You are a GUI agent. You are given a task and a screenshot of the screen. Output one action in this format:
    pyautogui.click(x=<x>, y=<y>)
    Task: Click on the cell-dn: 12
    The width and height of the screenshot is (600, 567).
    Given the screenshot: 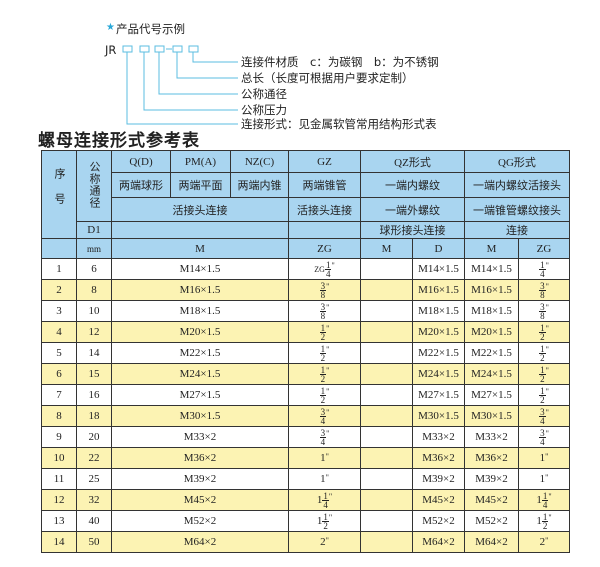 What is the action you would take?
    pyautogui.click(x=94, y=332)
    